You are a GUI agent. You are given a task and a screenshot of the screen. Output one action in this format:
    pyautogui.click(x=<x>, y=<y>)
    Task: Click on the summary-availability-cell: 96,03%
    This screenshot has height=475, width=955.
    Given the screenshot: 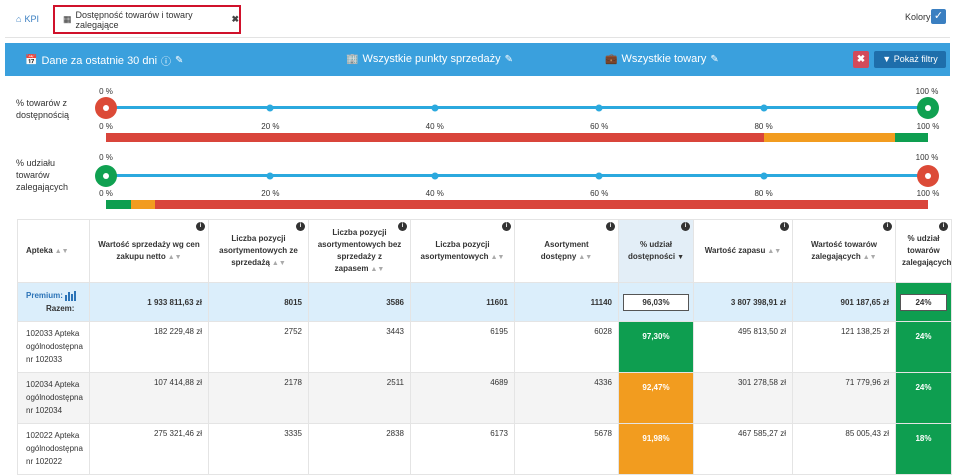 What is the action you would take?
    pyautogui.click(x=656, y=302)
    